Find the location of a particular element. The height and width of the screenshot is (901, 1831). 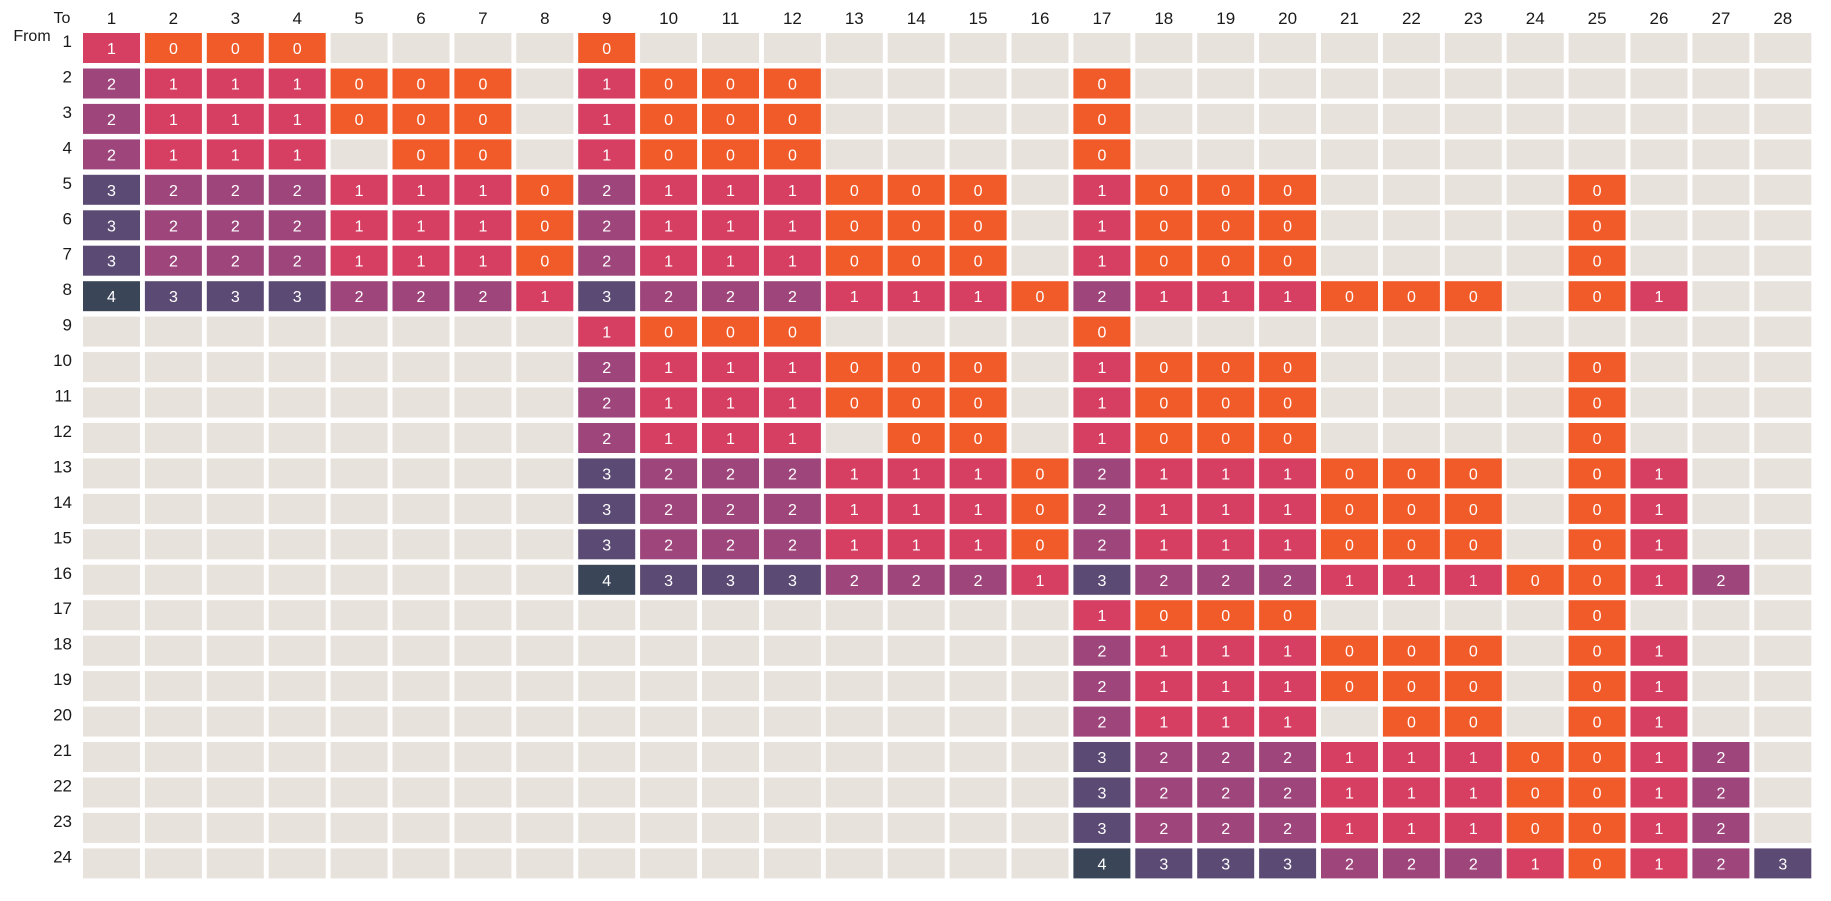

x-tick-label: 12 is located at coordinates (792, 18).